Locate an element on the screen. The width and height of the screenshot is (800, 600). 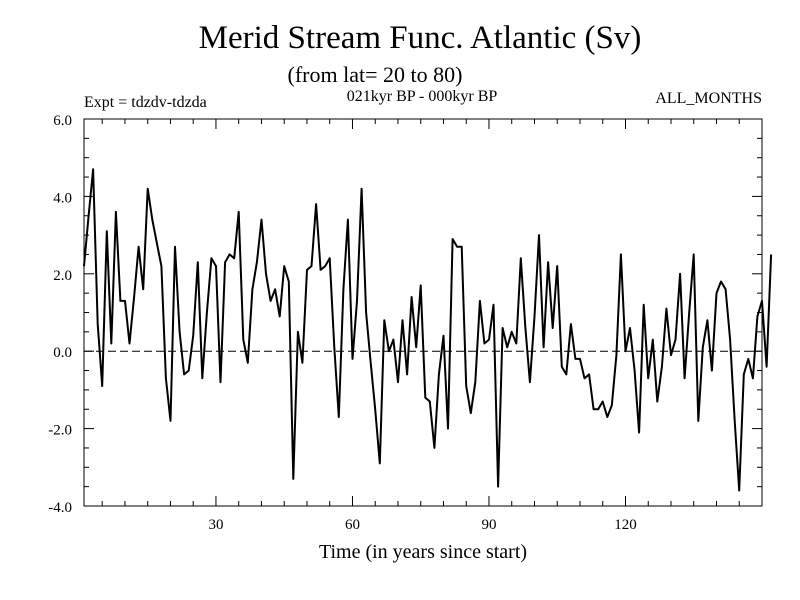
period-label: 021kyr BP - 000kyr BP is located at coordinates (422, 96).